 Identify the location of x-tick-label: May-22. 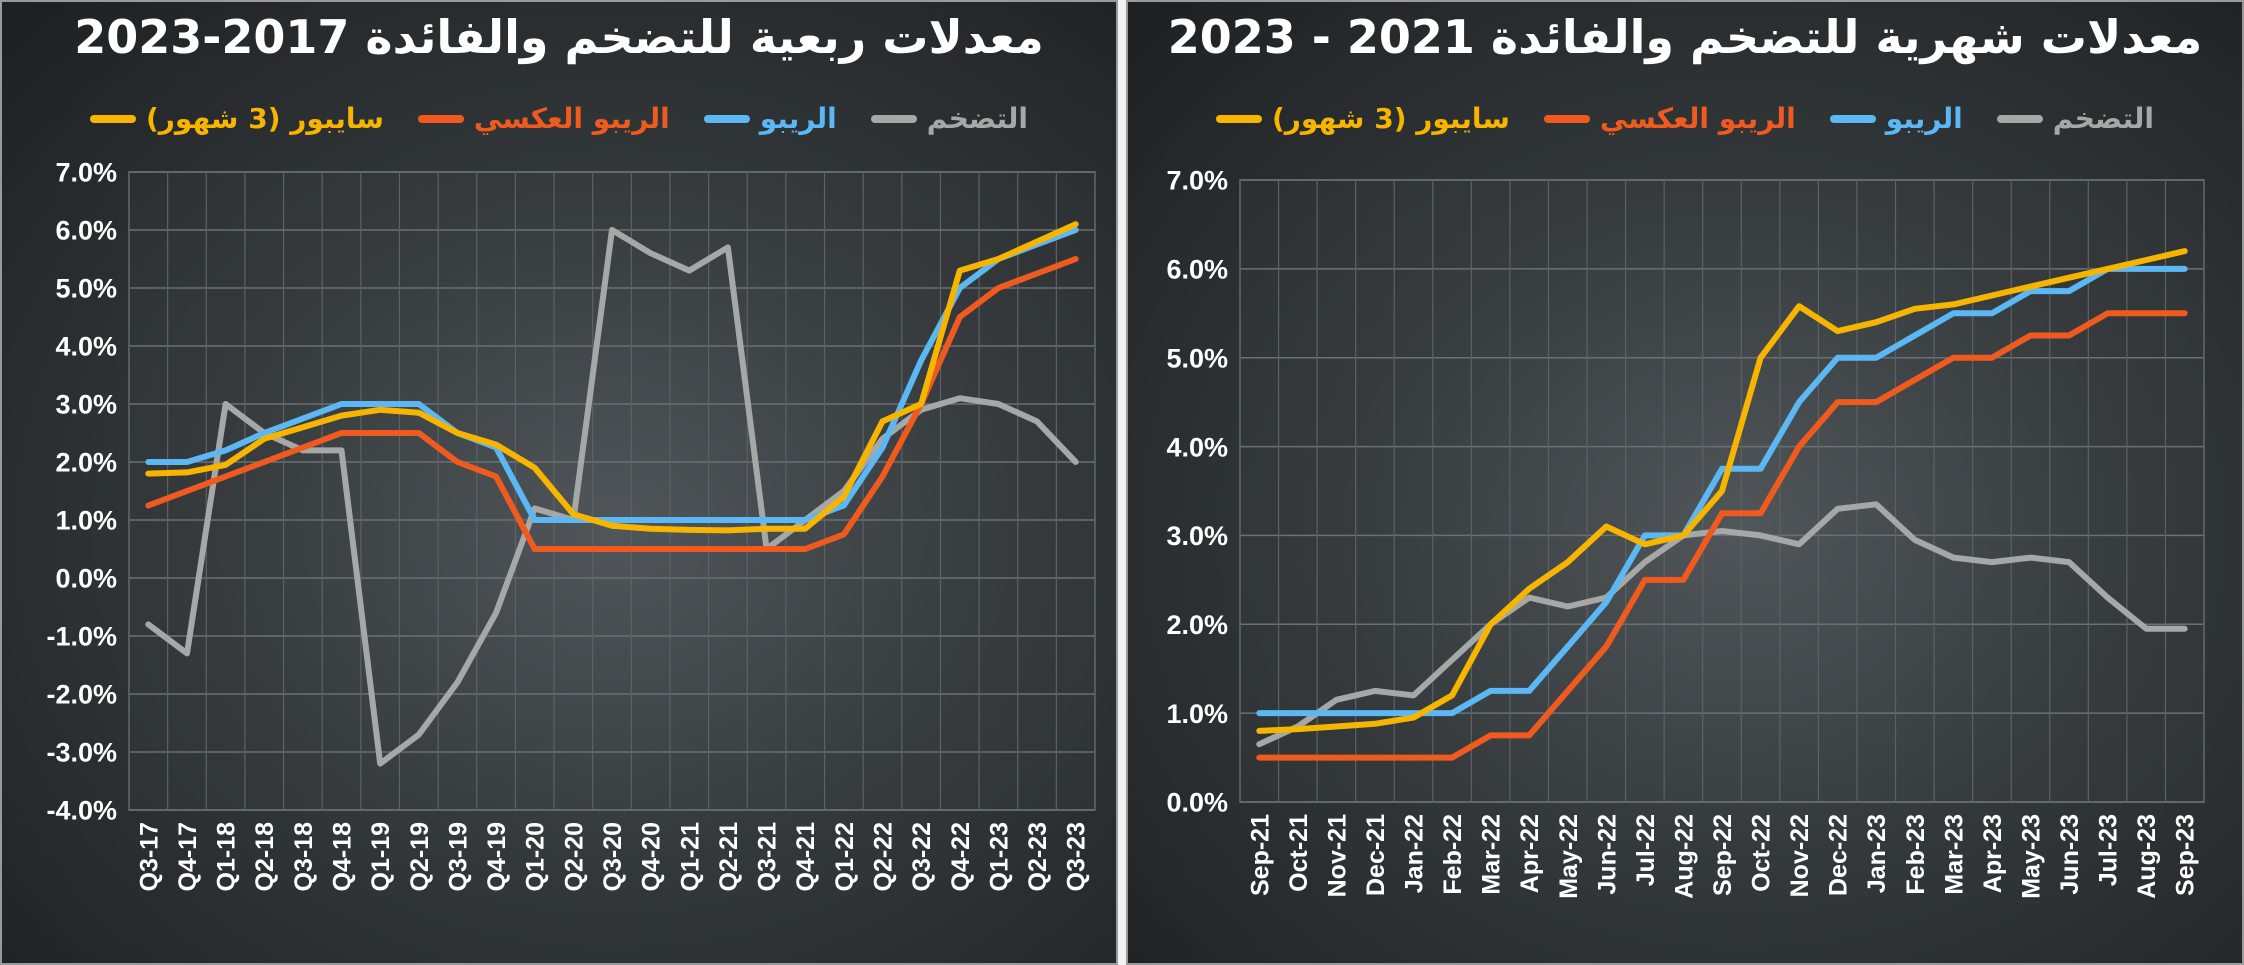
(1569, 856).